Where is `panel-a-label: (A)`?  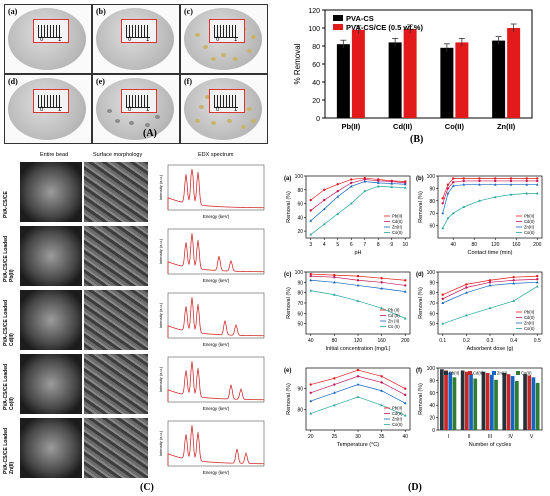 panel-a-label: (A) is located at coordinates (150, 133).